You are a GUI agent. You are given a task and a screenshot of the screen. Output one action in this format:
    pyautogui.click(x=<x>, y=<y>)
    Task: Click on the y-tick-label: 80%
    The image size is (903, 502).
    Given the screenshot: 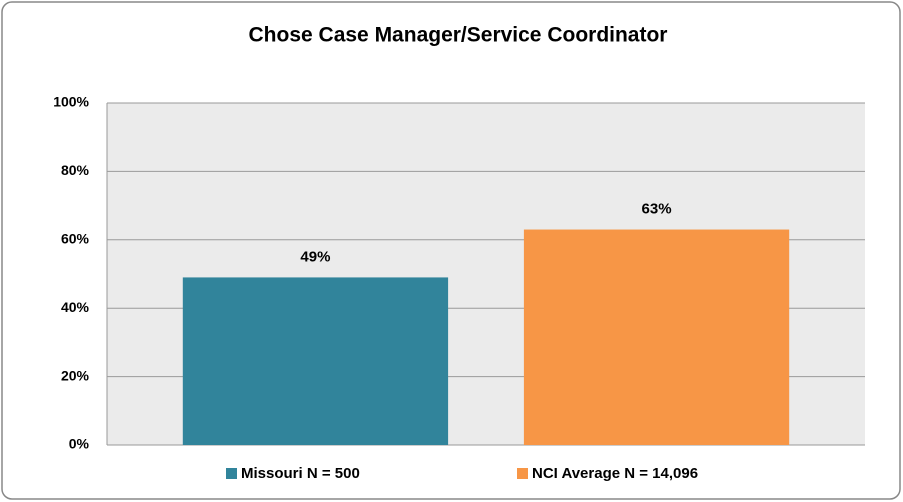 What is the action you would take?
    pyautogui.click(x=75, y=170)
    